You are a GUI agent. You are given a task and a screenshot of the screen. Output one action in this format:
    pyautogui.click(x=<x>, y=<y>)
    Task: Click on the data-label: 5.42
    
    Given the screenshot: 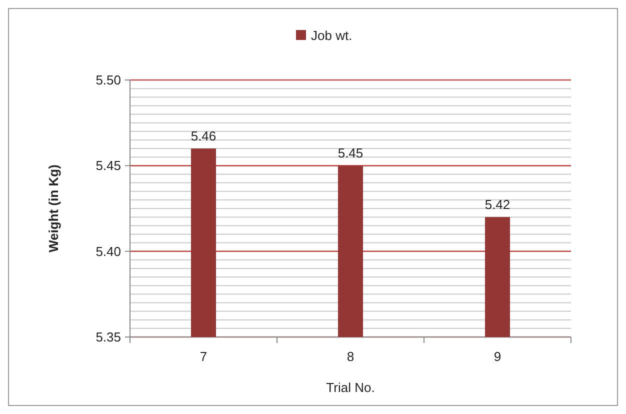 What is the action you would take?
    pyautogui.click(x=497, y=204)
    